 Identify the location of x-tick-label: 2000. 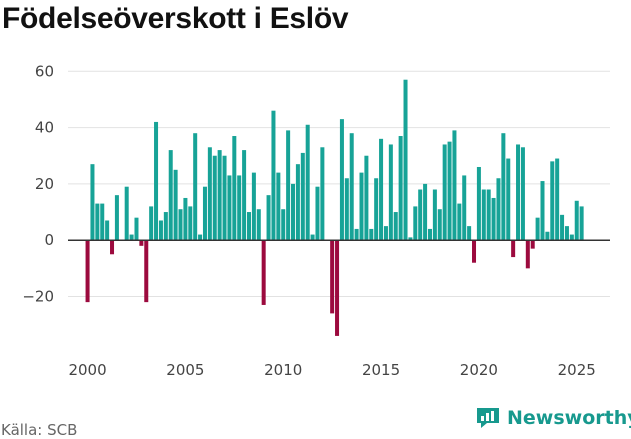
(87, 370).